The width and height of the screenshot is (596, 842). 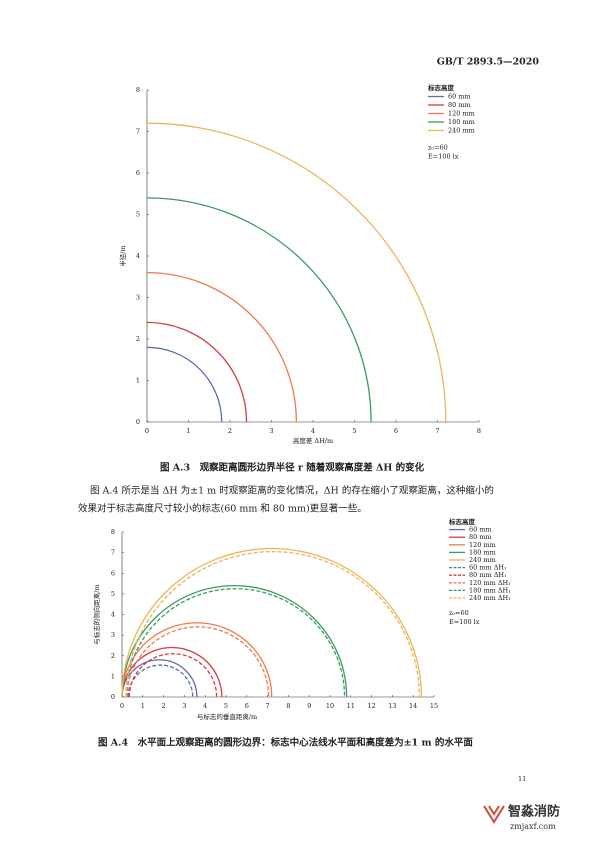 What do you see at coordinates (309, 706) in the screenshot?
I see `x-tick-label: 9` at bounding box center [309, 706].